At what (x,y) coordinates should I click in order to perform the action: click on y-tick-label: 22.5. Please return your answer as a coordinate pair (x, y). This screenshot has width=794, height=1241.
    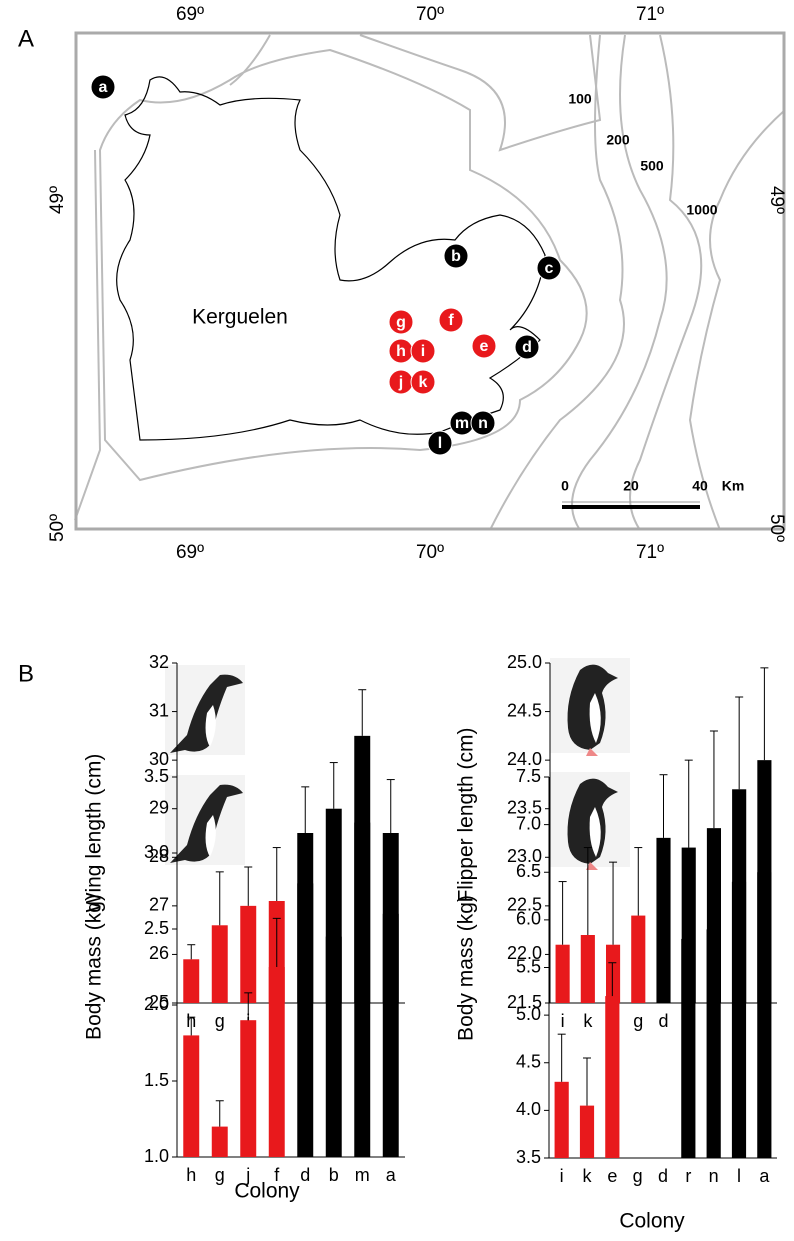
    Looking at the image, I should click on (524, 905).